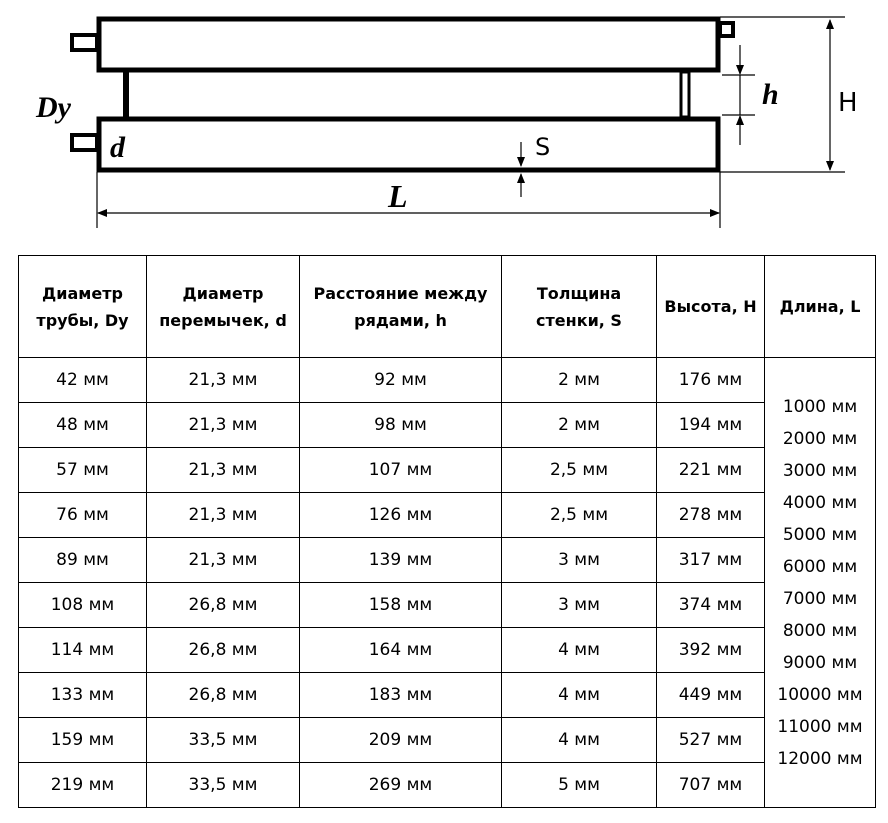 The image size is (888, 823). What do you see at coordinates (400, 380) in the screenshot?
I see `cell-row-distance: 92 мм` at bounding box center [400, 380].